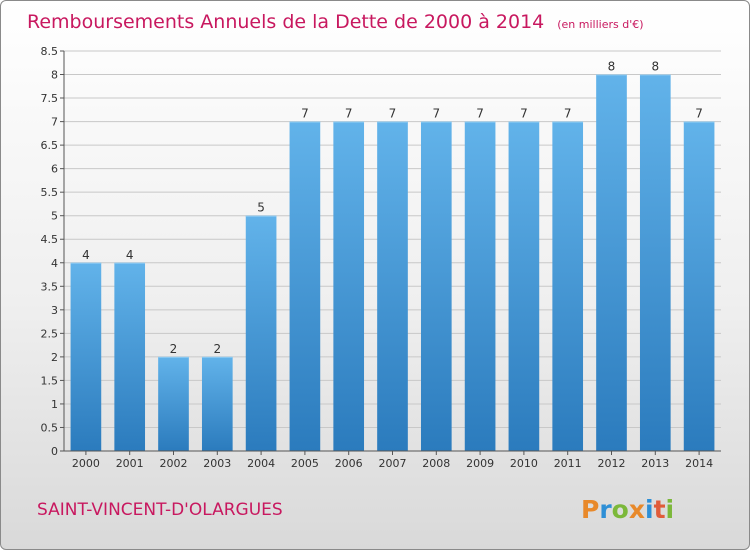 The image size is (750, 550). I want to click on y-tick-label: 8.5, so click(50, 51).